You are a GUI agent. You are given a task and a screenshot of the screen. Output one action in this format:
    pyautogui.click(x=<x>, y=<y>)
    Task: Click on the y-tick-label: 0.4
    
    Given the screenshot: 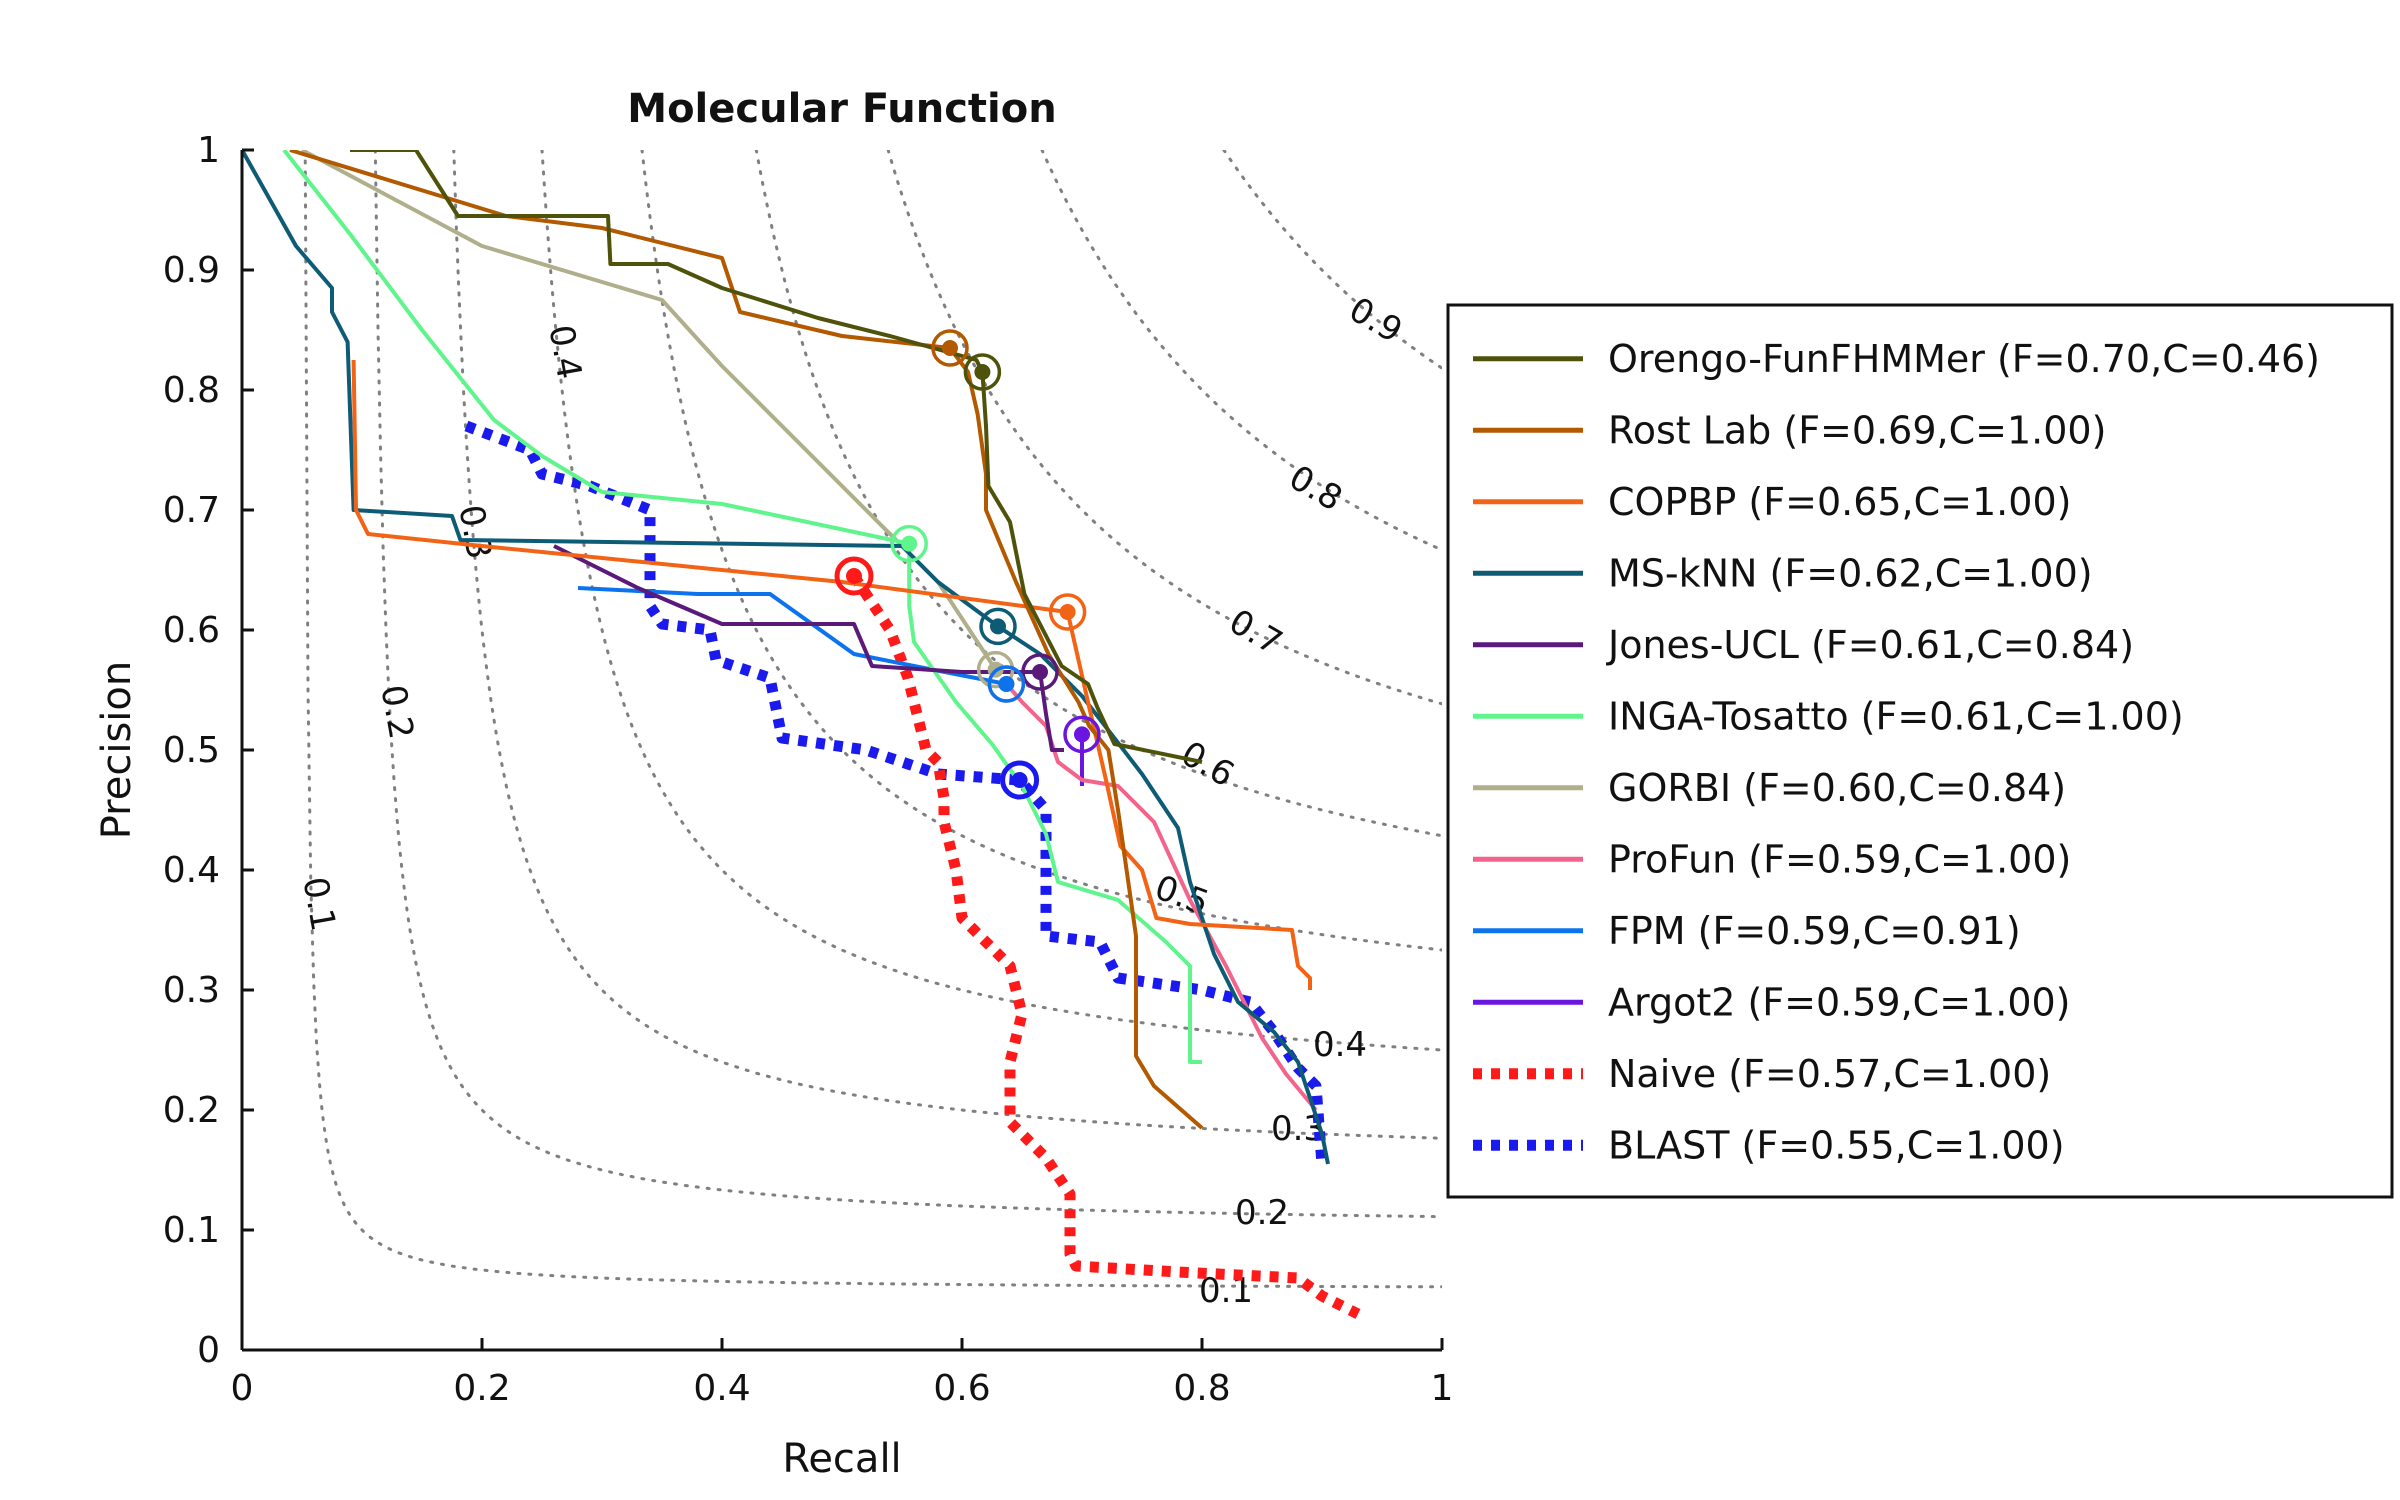 What is the action you would take?
    pyautogui.click(x=191, y=870)
    